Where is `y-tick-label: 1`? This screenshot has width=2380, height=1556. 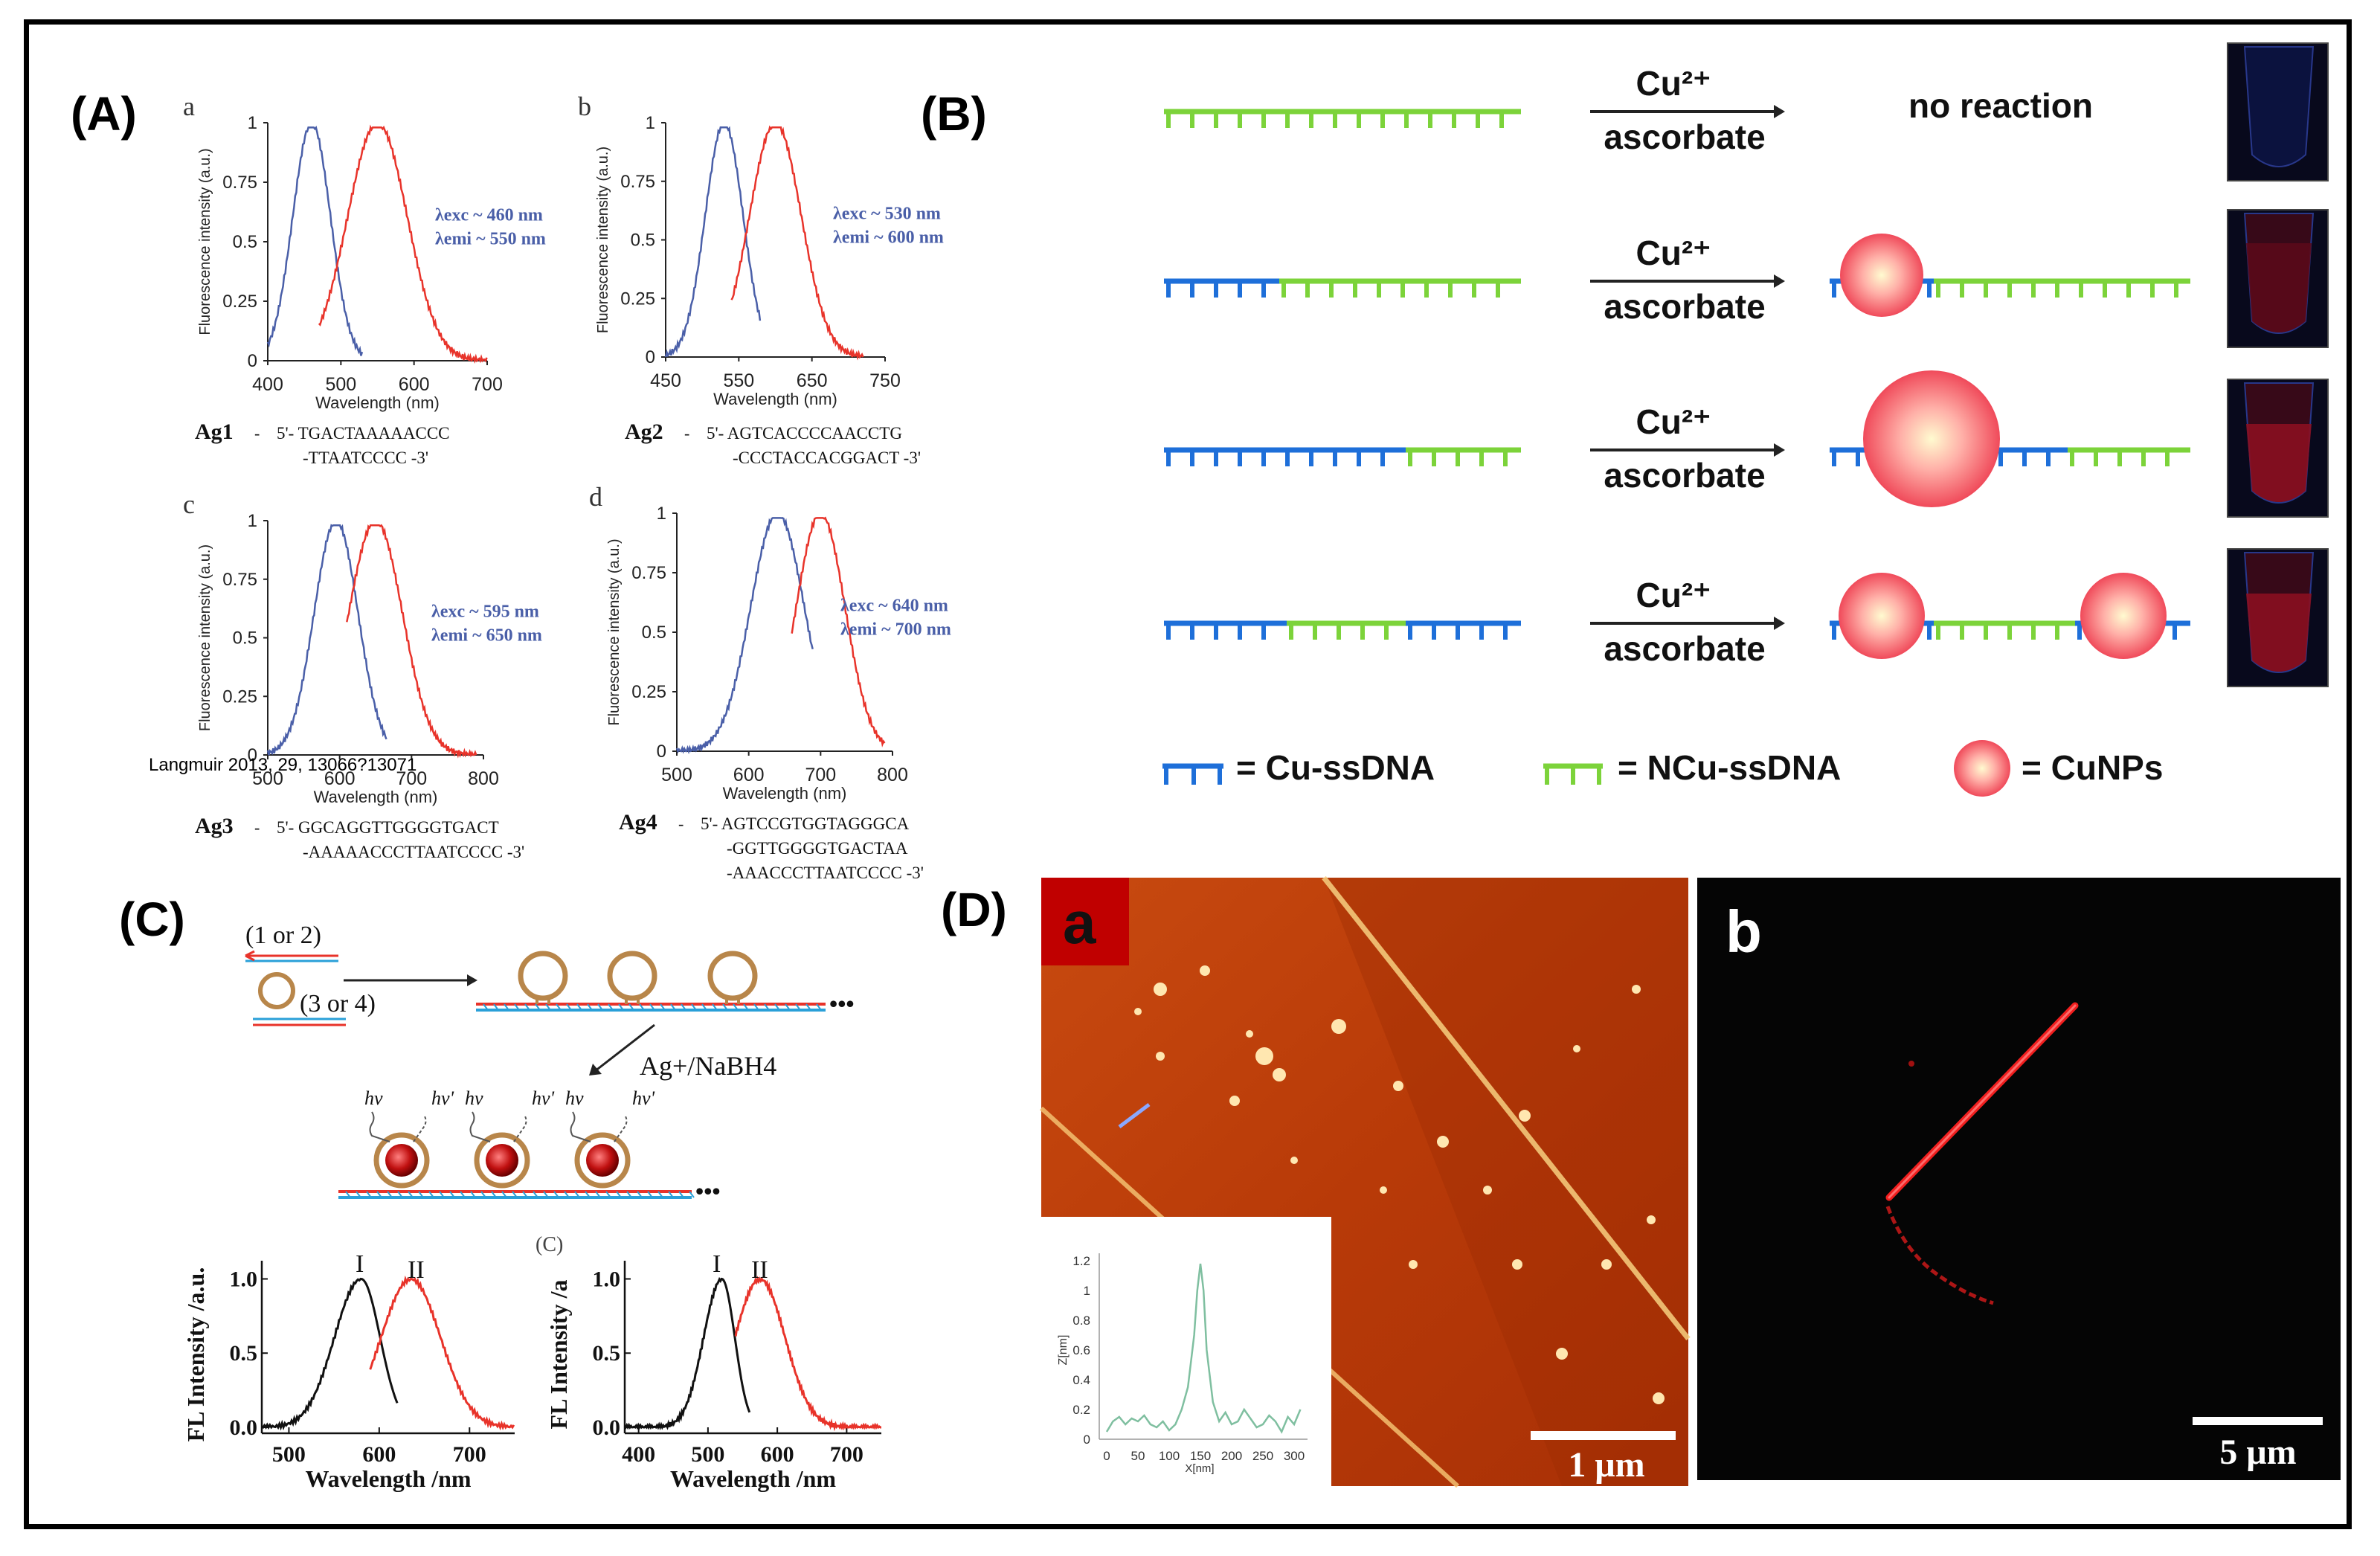 y-tick-label: 1 is located at coordinates (253, 521).